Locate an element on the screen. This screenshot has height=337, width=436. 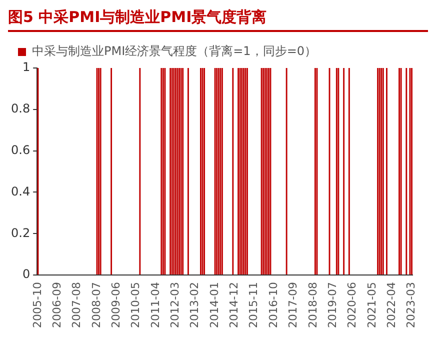
y-tick-label: 0.8 is located at coordinates (20, 109).